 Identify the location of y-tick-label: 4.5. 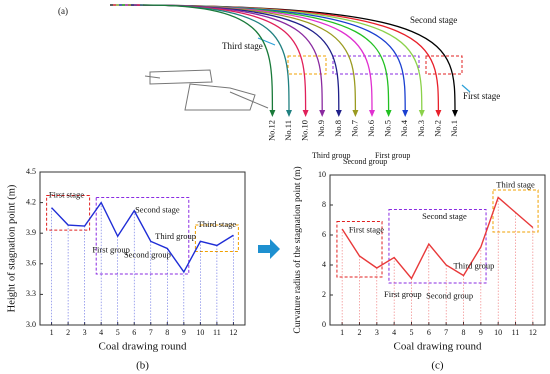
(31, 171).